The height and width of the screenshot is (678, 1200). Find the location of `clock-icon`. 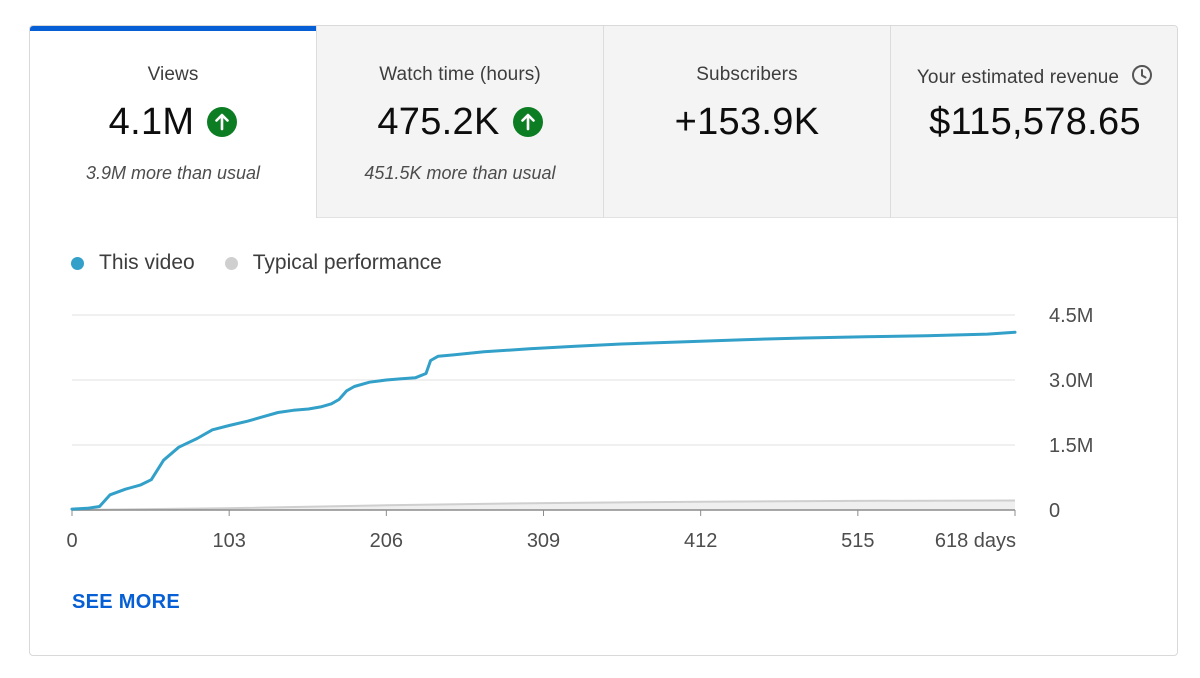

clock-icon is located at coordinates (1142, 78).